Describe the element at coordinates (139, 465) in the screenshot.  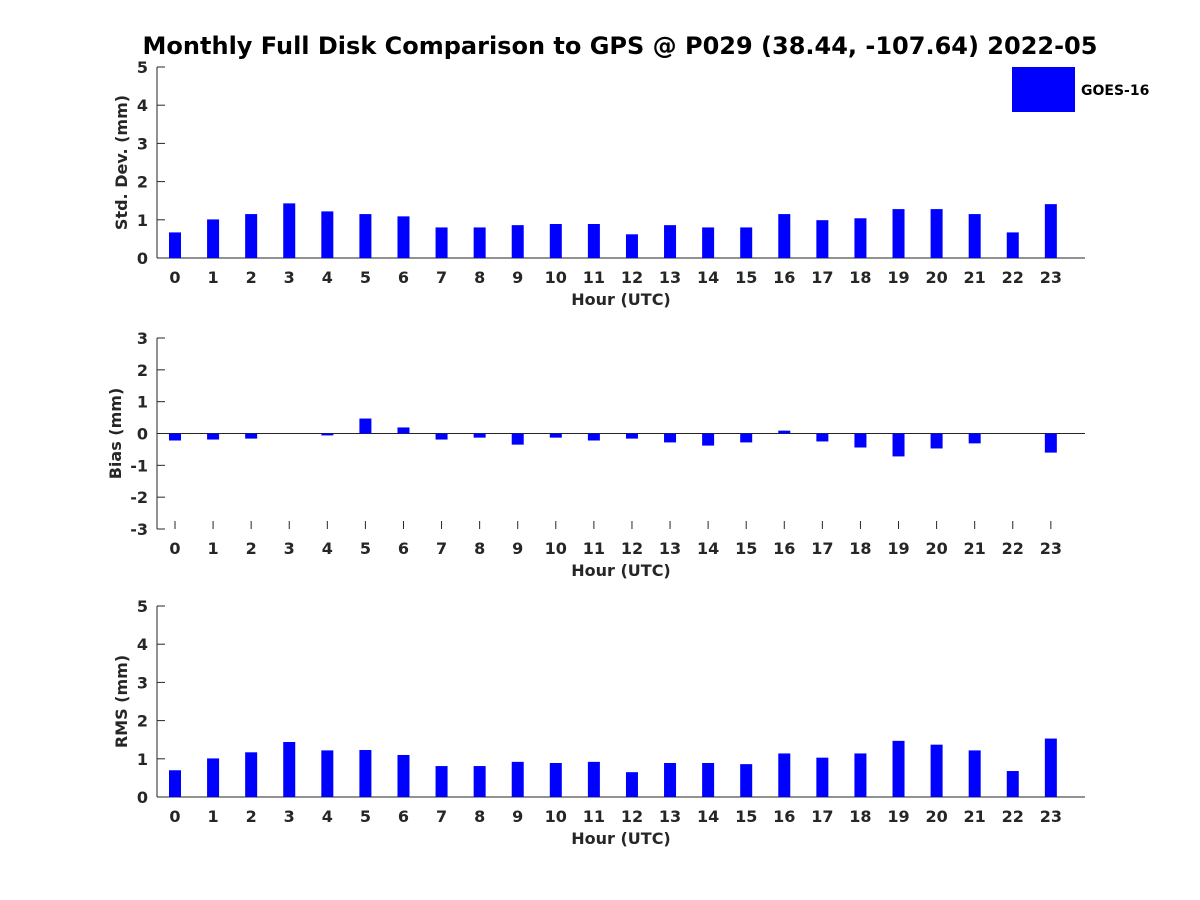
I see `y-tick-label: -1` at that location.